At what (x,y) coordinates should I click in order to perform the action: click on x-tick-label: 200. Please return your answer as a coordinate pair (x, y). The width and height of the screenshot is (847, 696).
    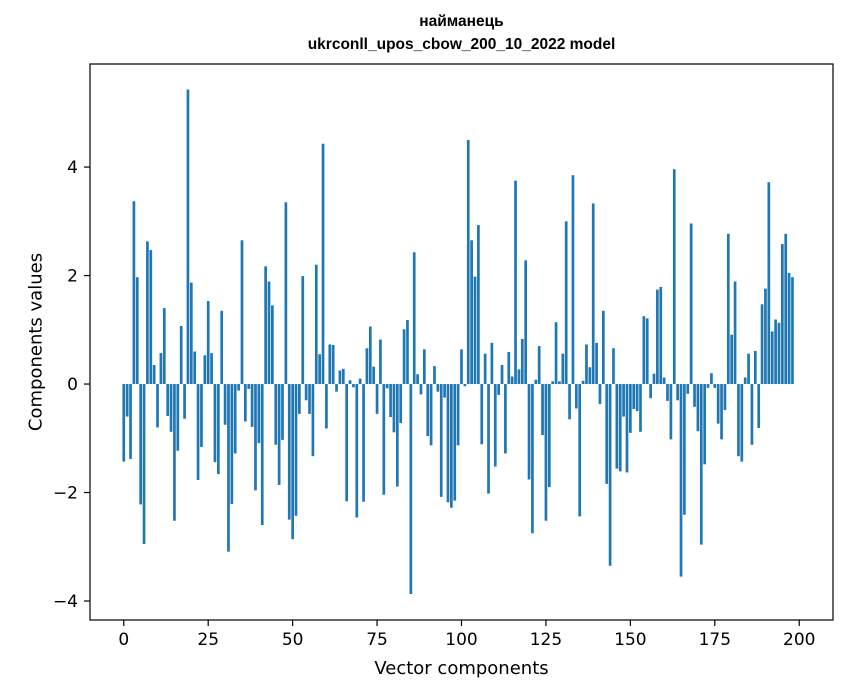
    Looking at the image, I should click on (799, 640).